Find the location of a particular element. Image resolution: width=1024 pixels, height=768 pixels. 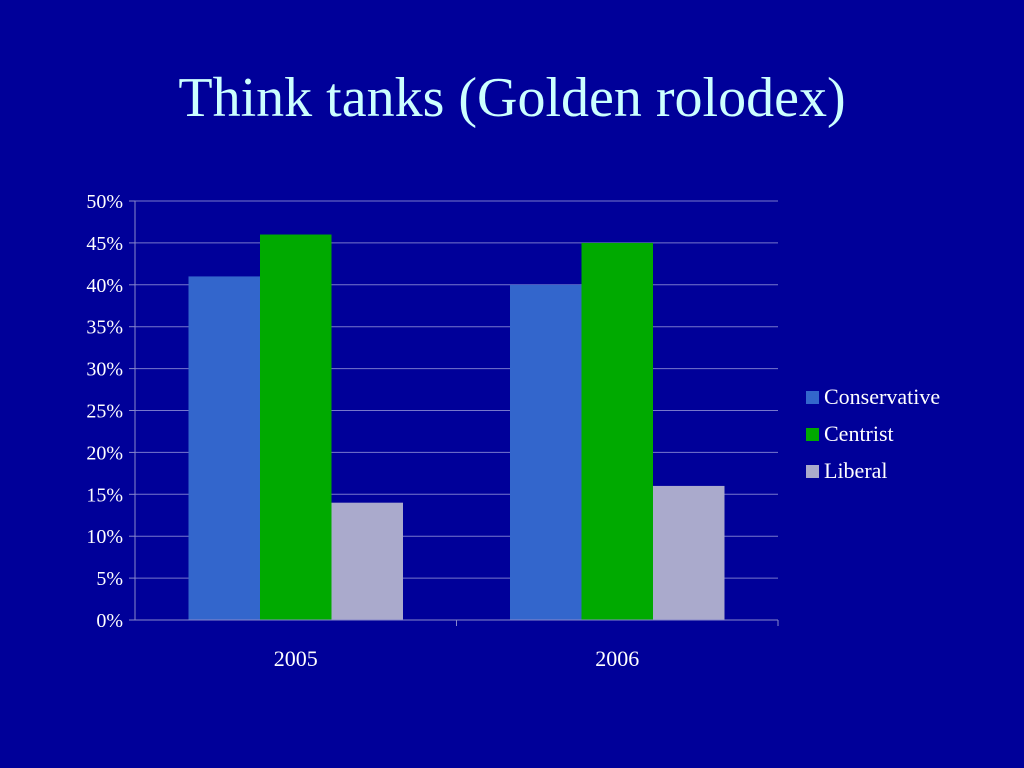

y-tick-label: 10% is located at coordinates (104, 537).